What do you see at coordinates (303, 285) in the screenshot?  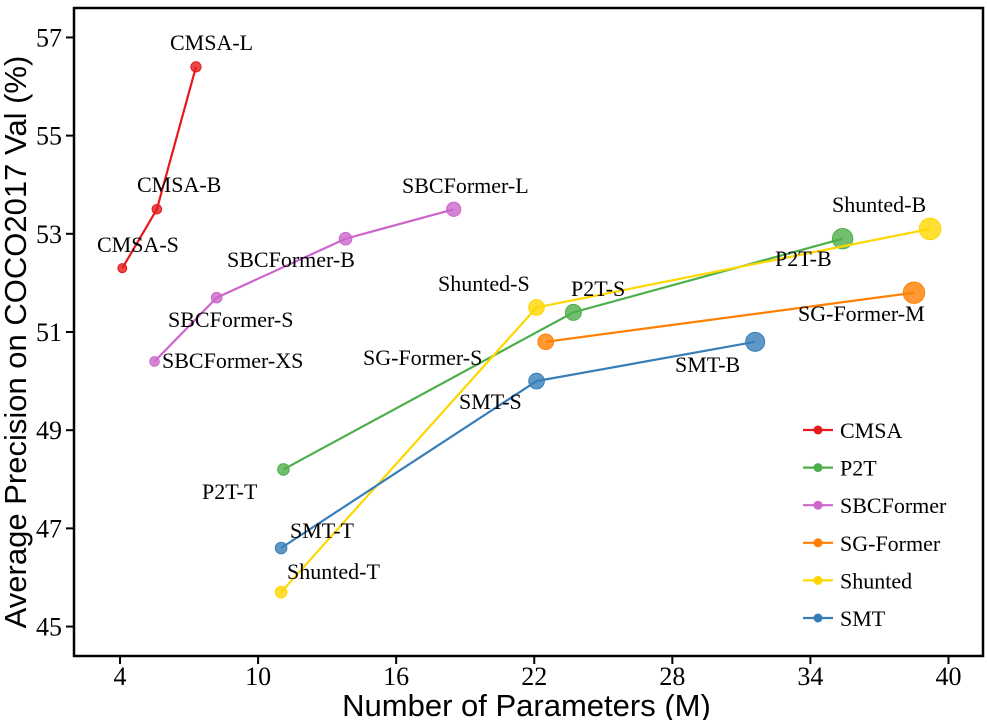 I see `series-line-sbcformer` at bounding box center [303, 285].